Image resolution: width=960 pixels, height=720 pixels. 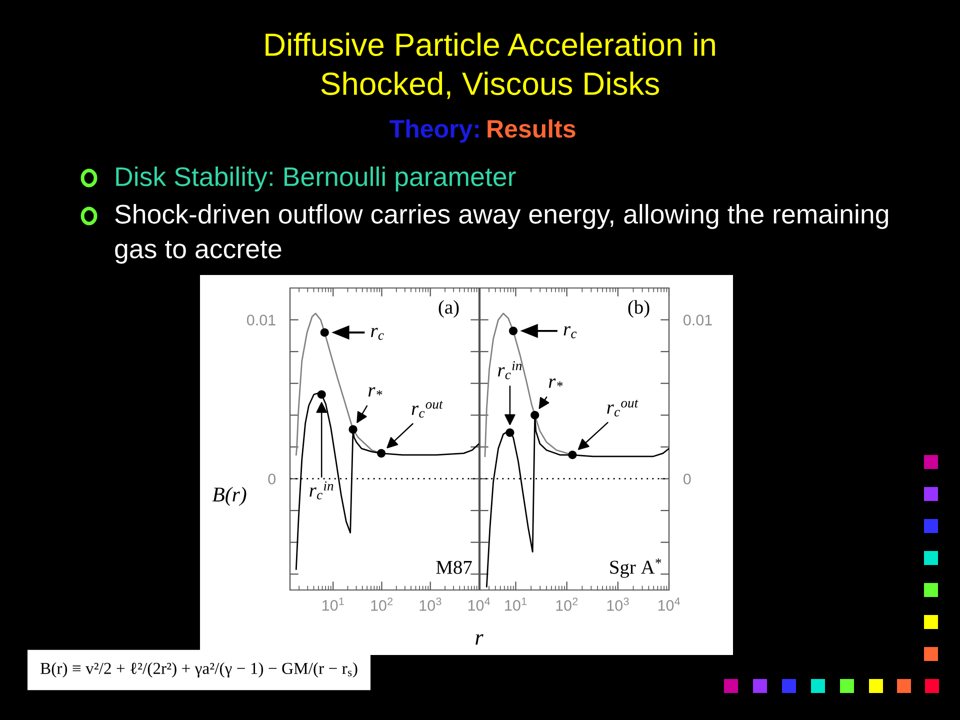 What do you see at coordinates (501, 234) in the screenshot?
I see `text: Shock-driven outflow carries away energy, allowing the remaining gas to accrete` at bounding box center [501, 234].